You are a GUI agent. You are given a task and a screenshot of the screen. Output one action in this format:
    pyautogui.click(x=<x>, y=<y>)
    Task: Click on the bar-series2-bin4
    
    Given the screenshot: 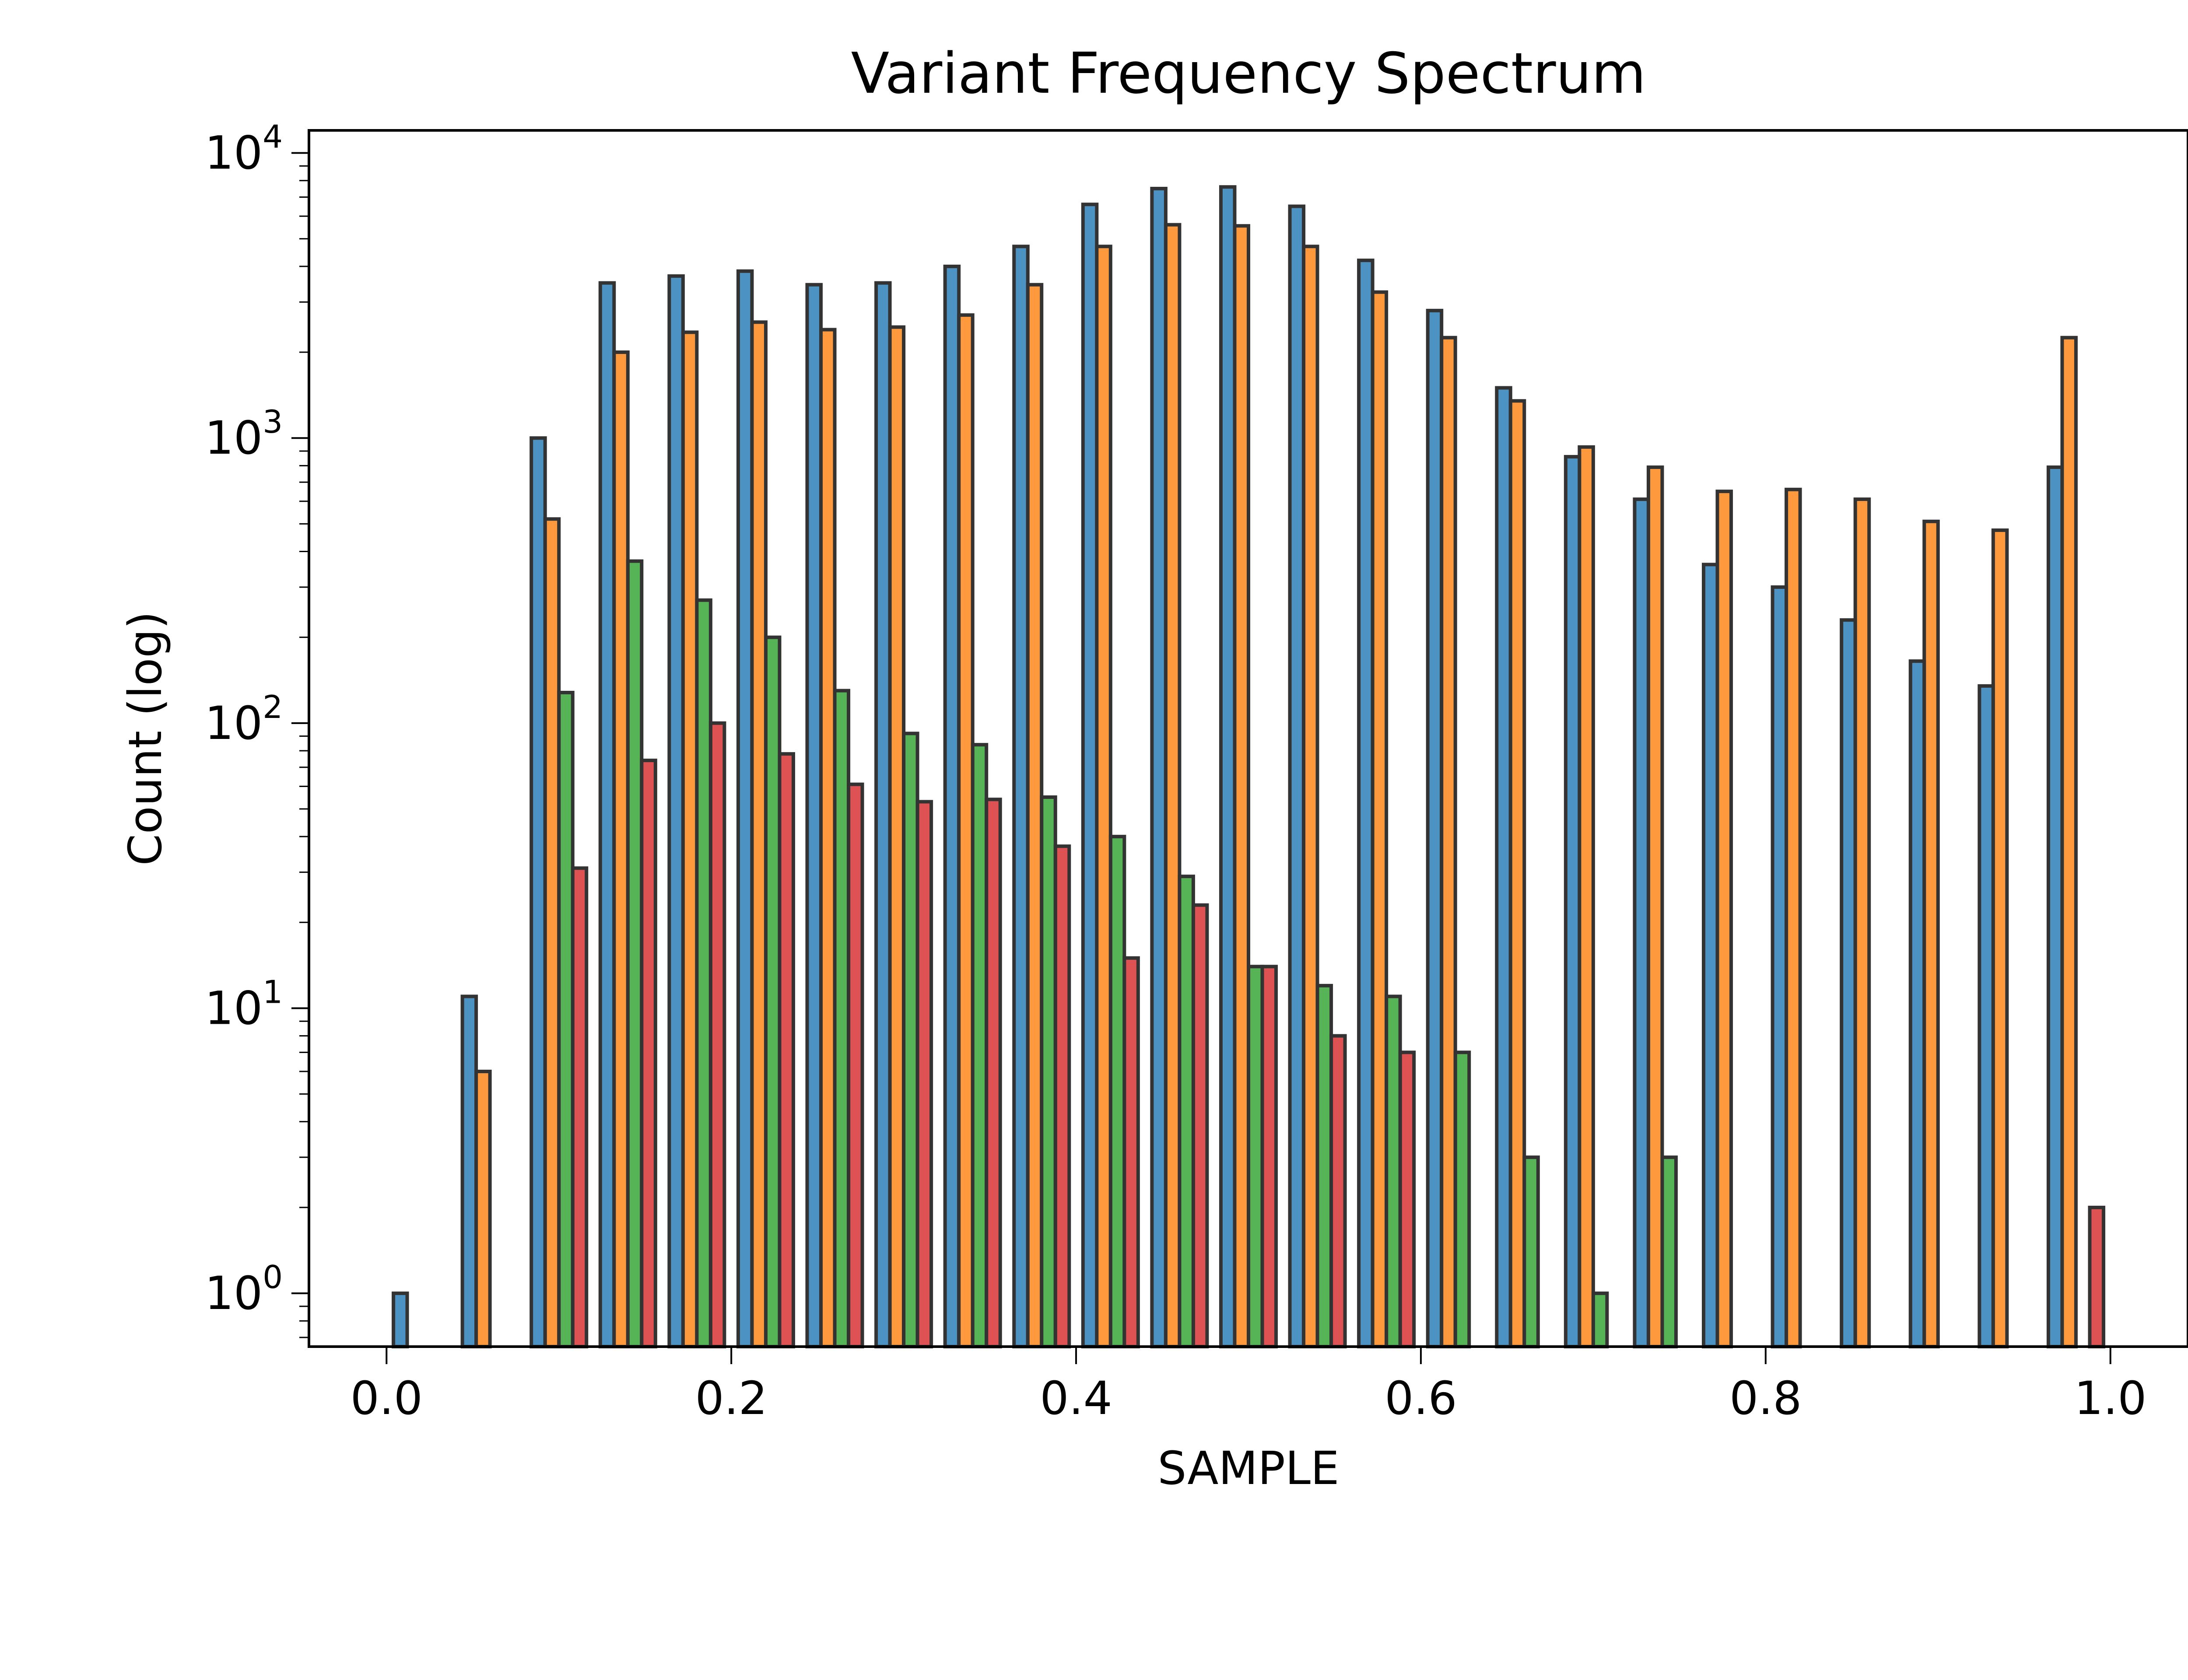 What is the action you would take?
    pyautogui.click(x=621, y=849)
    